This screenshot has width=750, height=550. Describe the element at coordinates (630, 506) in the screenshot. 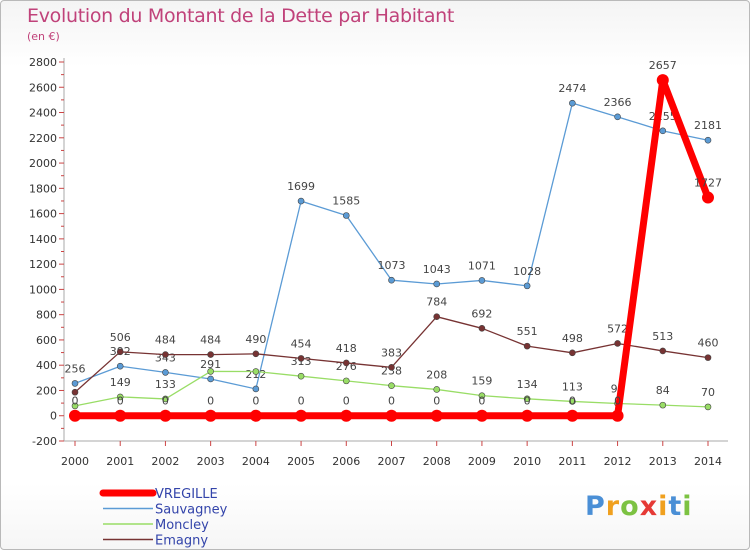

I see `logo-letter: o` at that location.